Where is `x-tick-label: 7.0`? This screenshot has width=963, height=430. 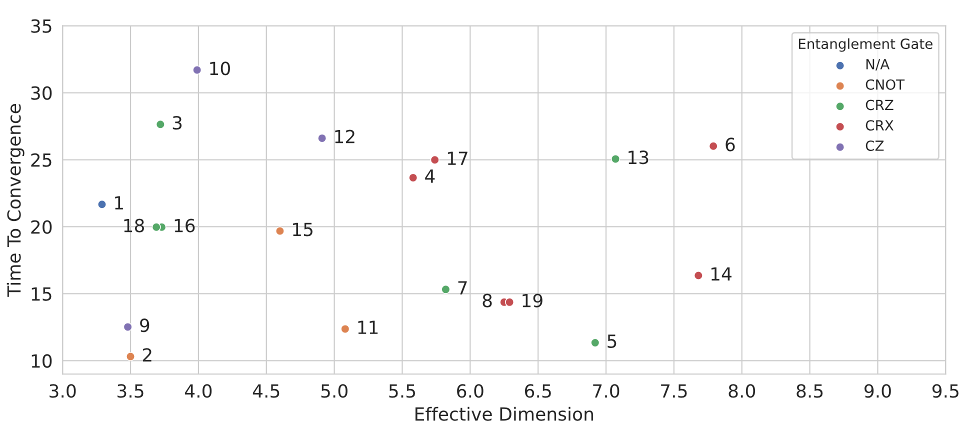
x-tick-label: 7.0 is located at coordinates (606, 391).